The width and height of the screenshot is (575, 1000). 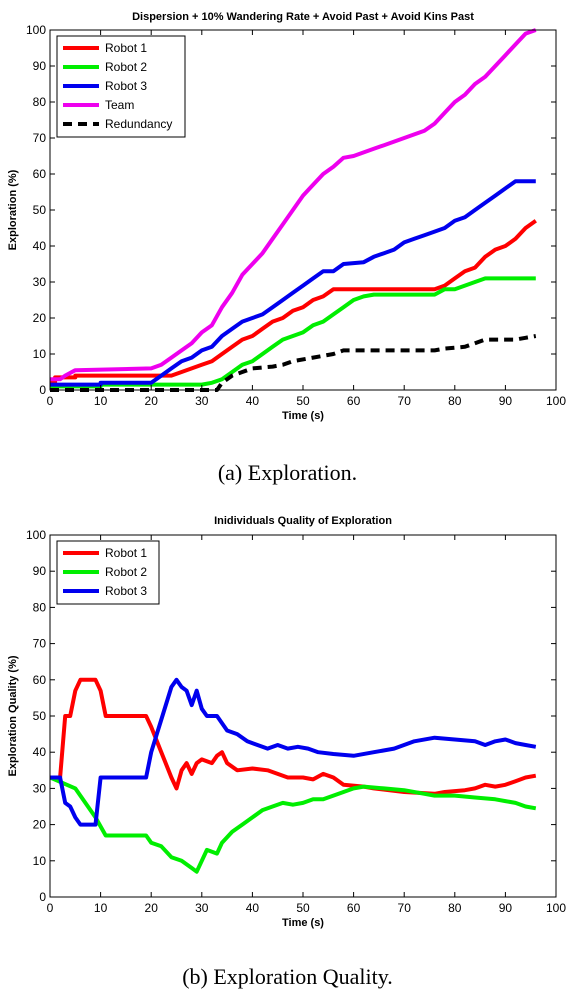 I want to click on legend-label: Team, so click(x=119, y=105).